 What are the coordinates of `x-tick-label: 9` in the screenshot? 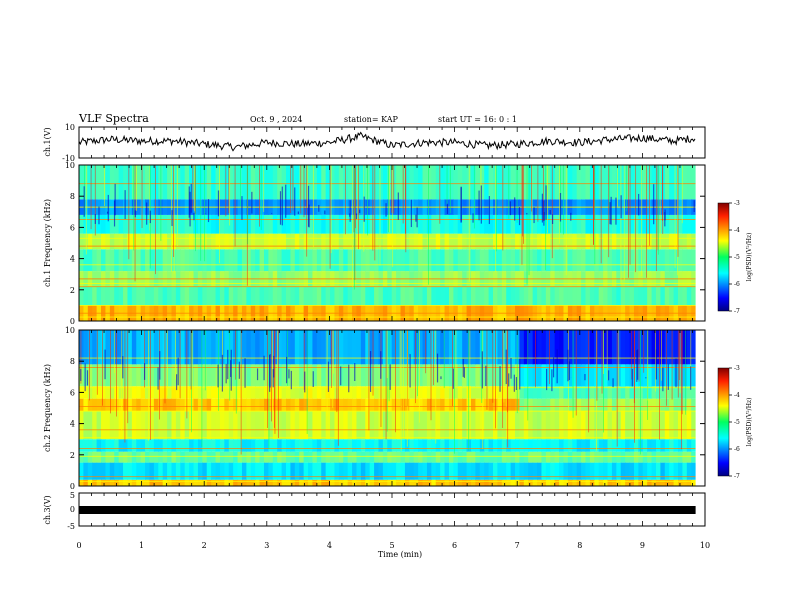 It's located at (642, 545).